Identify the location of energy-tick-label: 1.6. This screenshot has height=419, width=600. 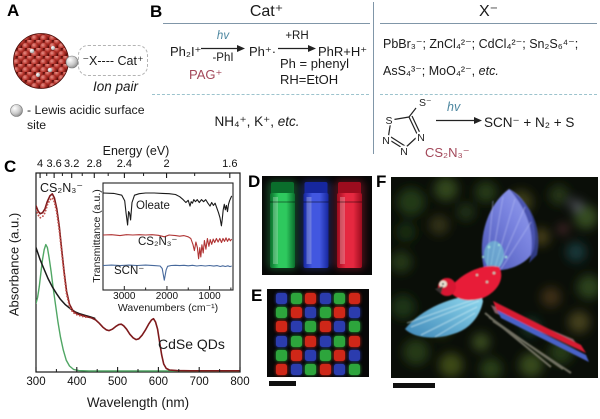
(230, 164).